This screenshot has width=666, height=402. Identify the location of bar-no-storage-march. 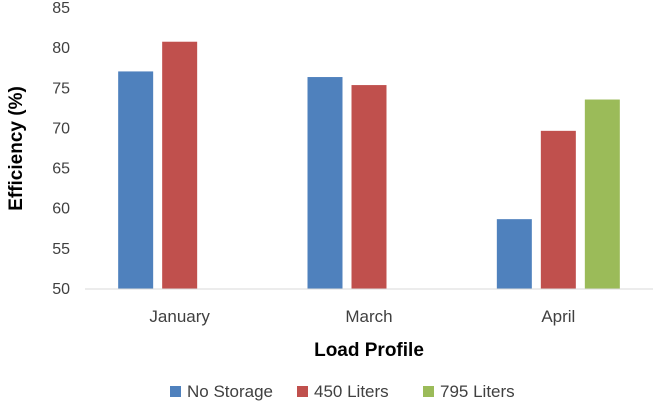
(325, 183).